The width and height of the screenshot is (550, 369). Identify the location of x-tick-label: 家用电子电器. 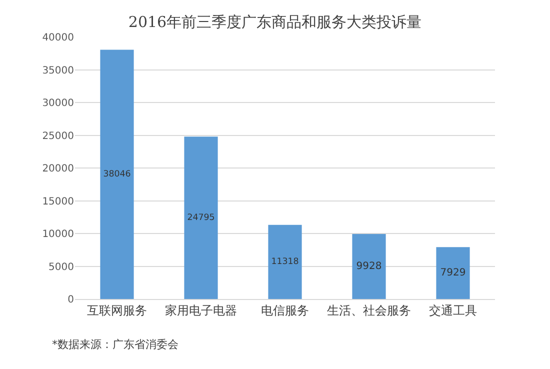
(201, 310).